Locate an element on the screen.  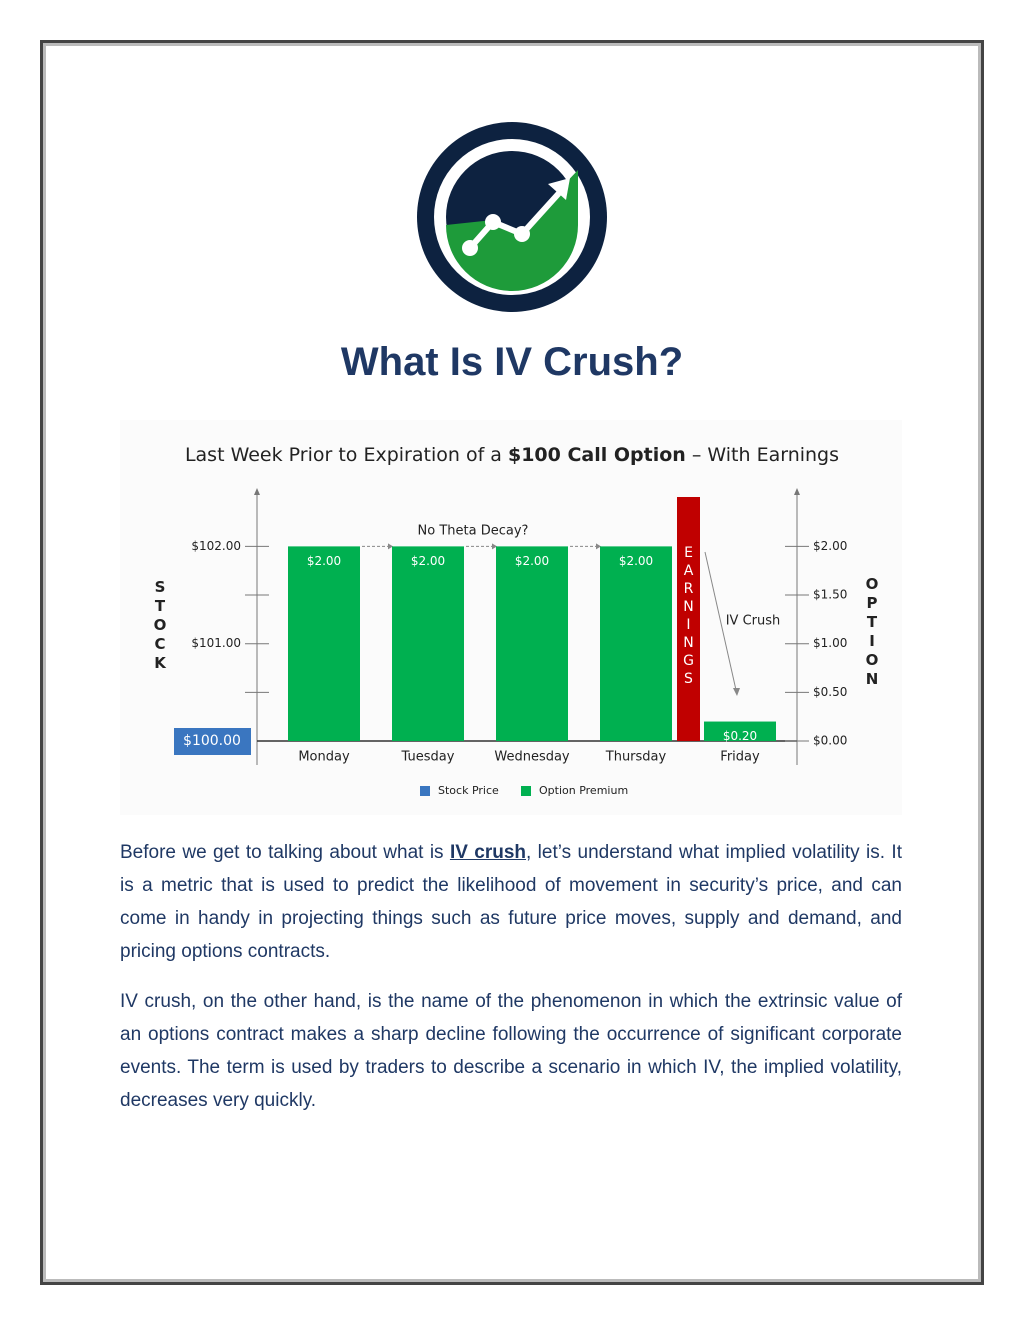
title-part: $100 Call Option is located at coordinates (597, 455).